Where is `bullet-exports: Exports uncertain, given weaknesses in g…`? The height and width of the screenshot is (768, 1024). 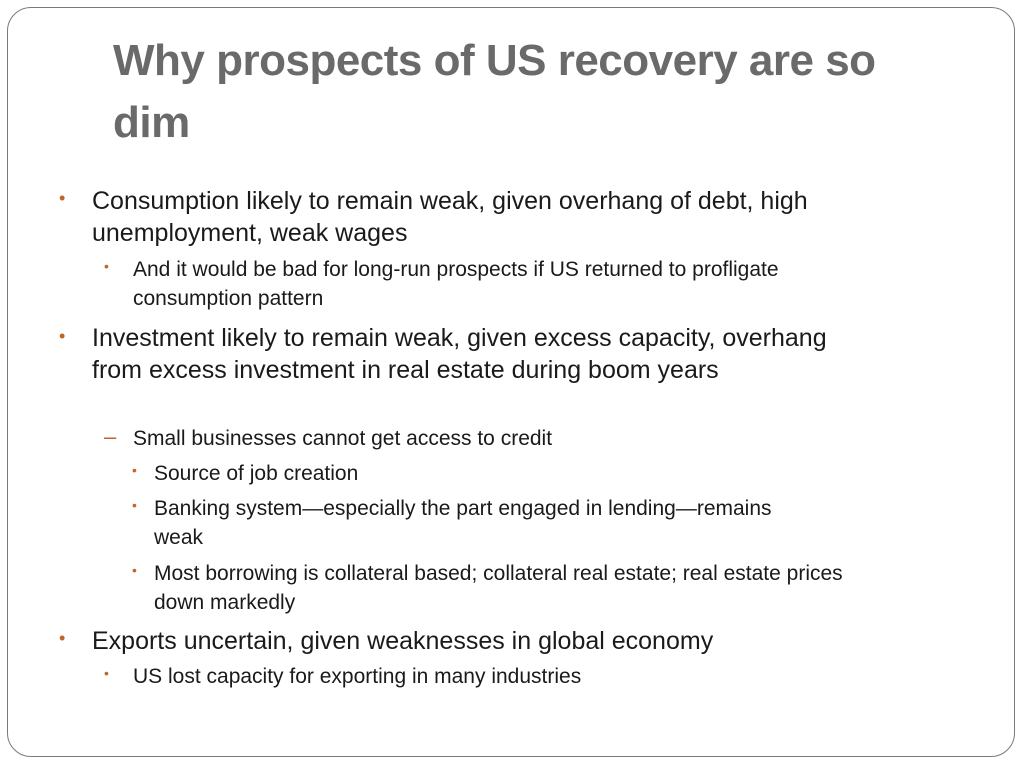 bullet-exports: Exports uncertain, given weaknesses in g… is located at coordinates (487, 641).